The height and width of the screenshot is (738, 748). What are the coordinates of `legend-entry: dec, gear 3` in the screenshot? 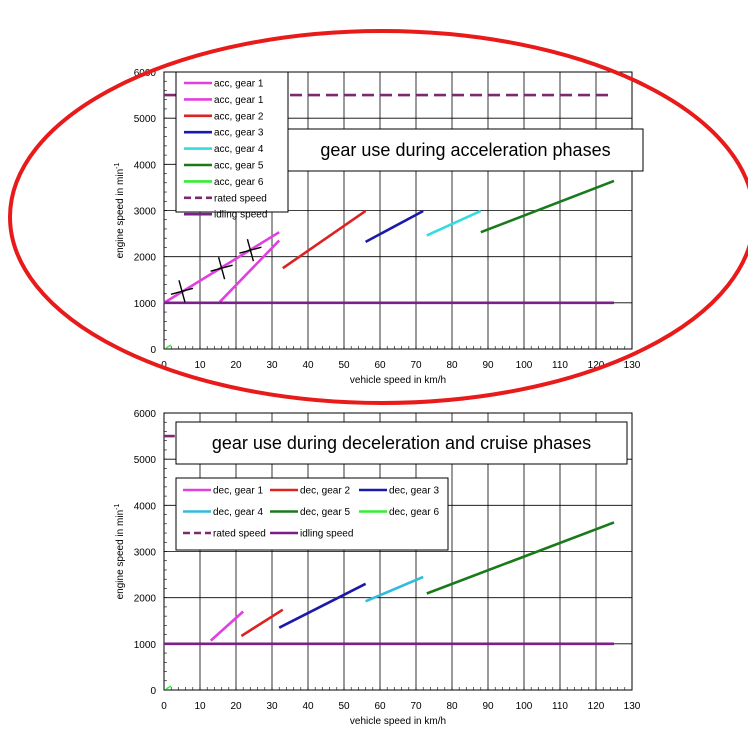 It's located at (399, 491).